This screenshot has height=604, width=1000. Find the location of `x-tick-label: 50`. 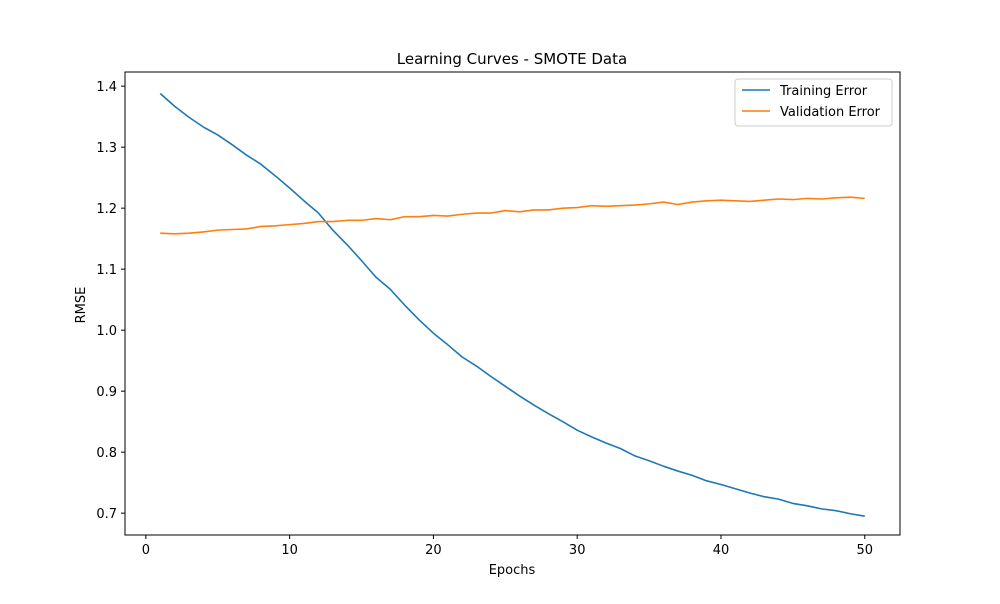

x-tick-label: 50 is located at coordinates (864, 550).